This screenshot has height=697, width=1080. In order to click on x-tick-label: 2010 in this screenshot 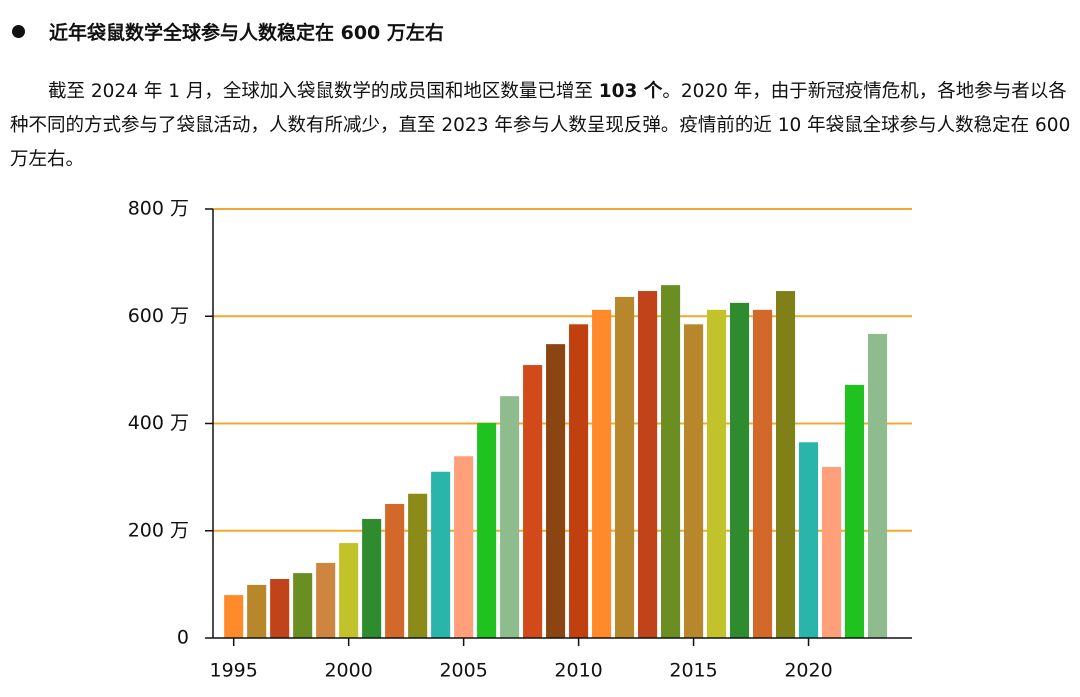, I will do `click(578, 671)`.